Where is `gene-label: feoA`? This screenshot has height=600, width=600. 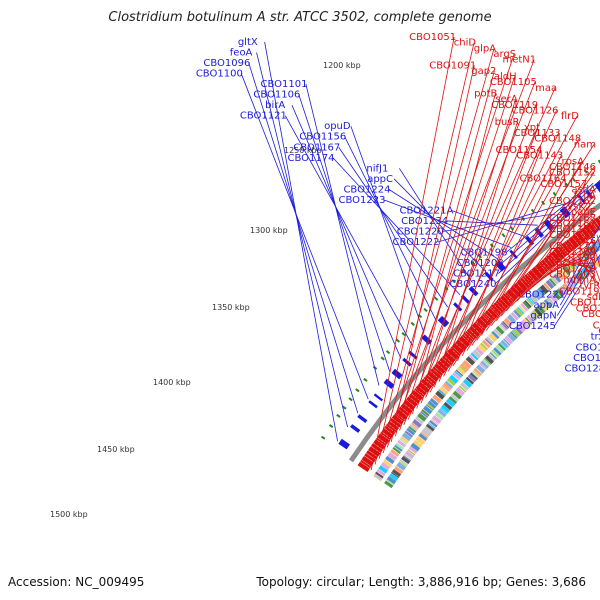
gene-label: feoA is located at coordinates (241, 53).